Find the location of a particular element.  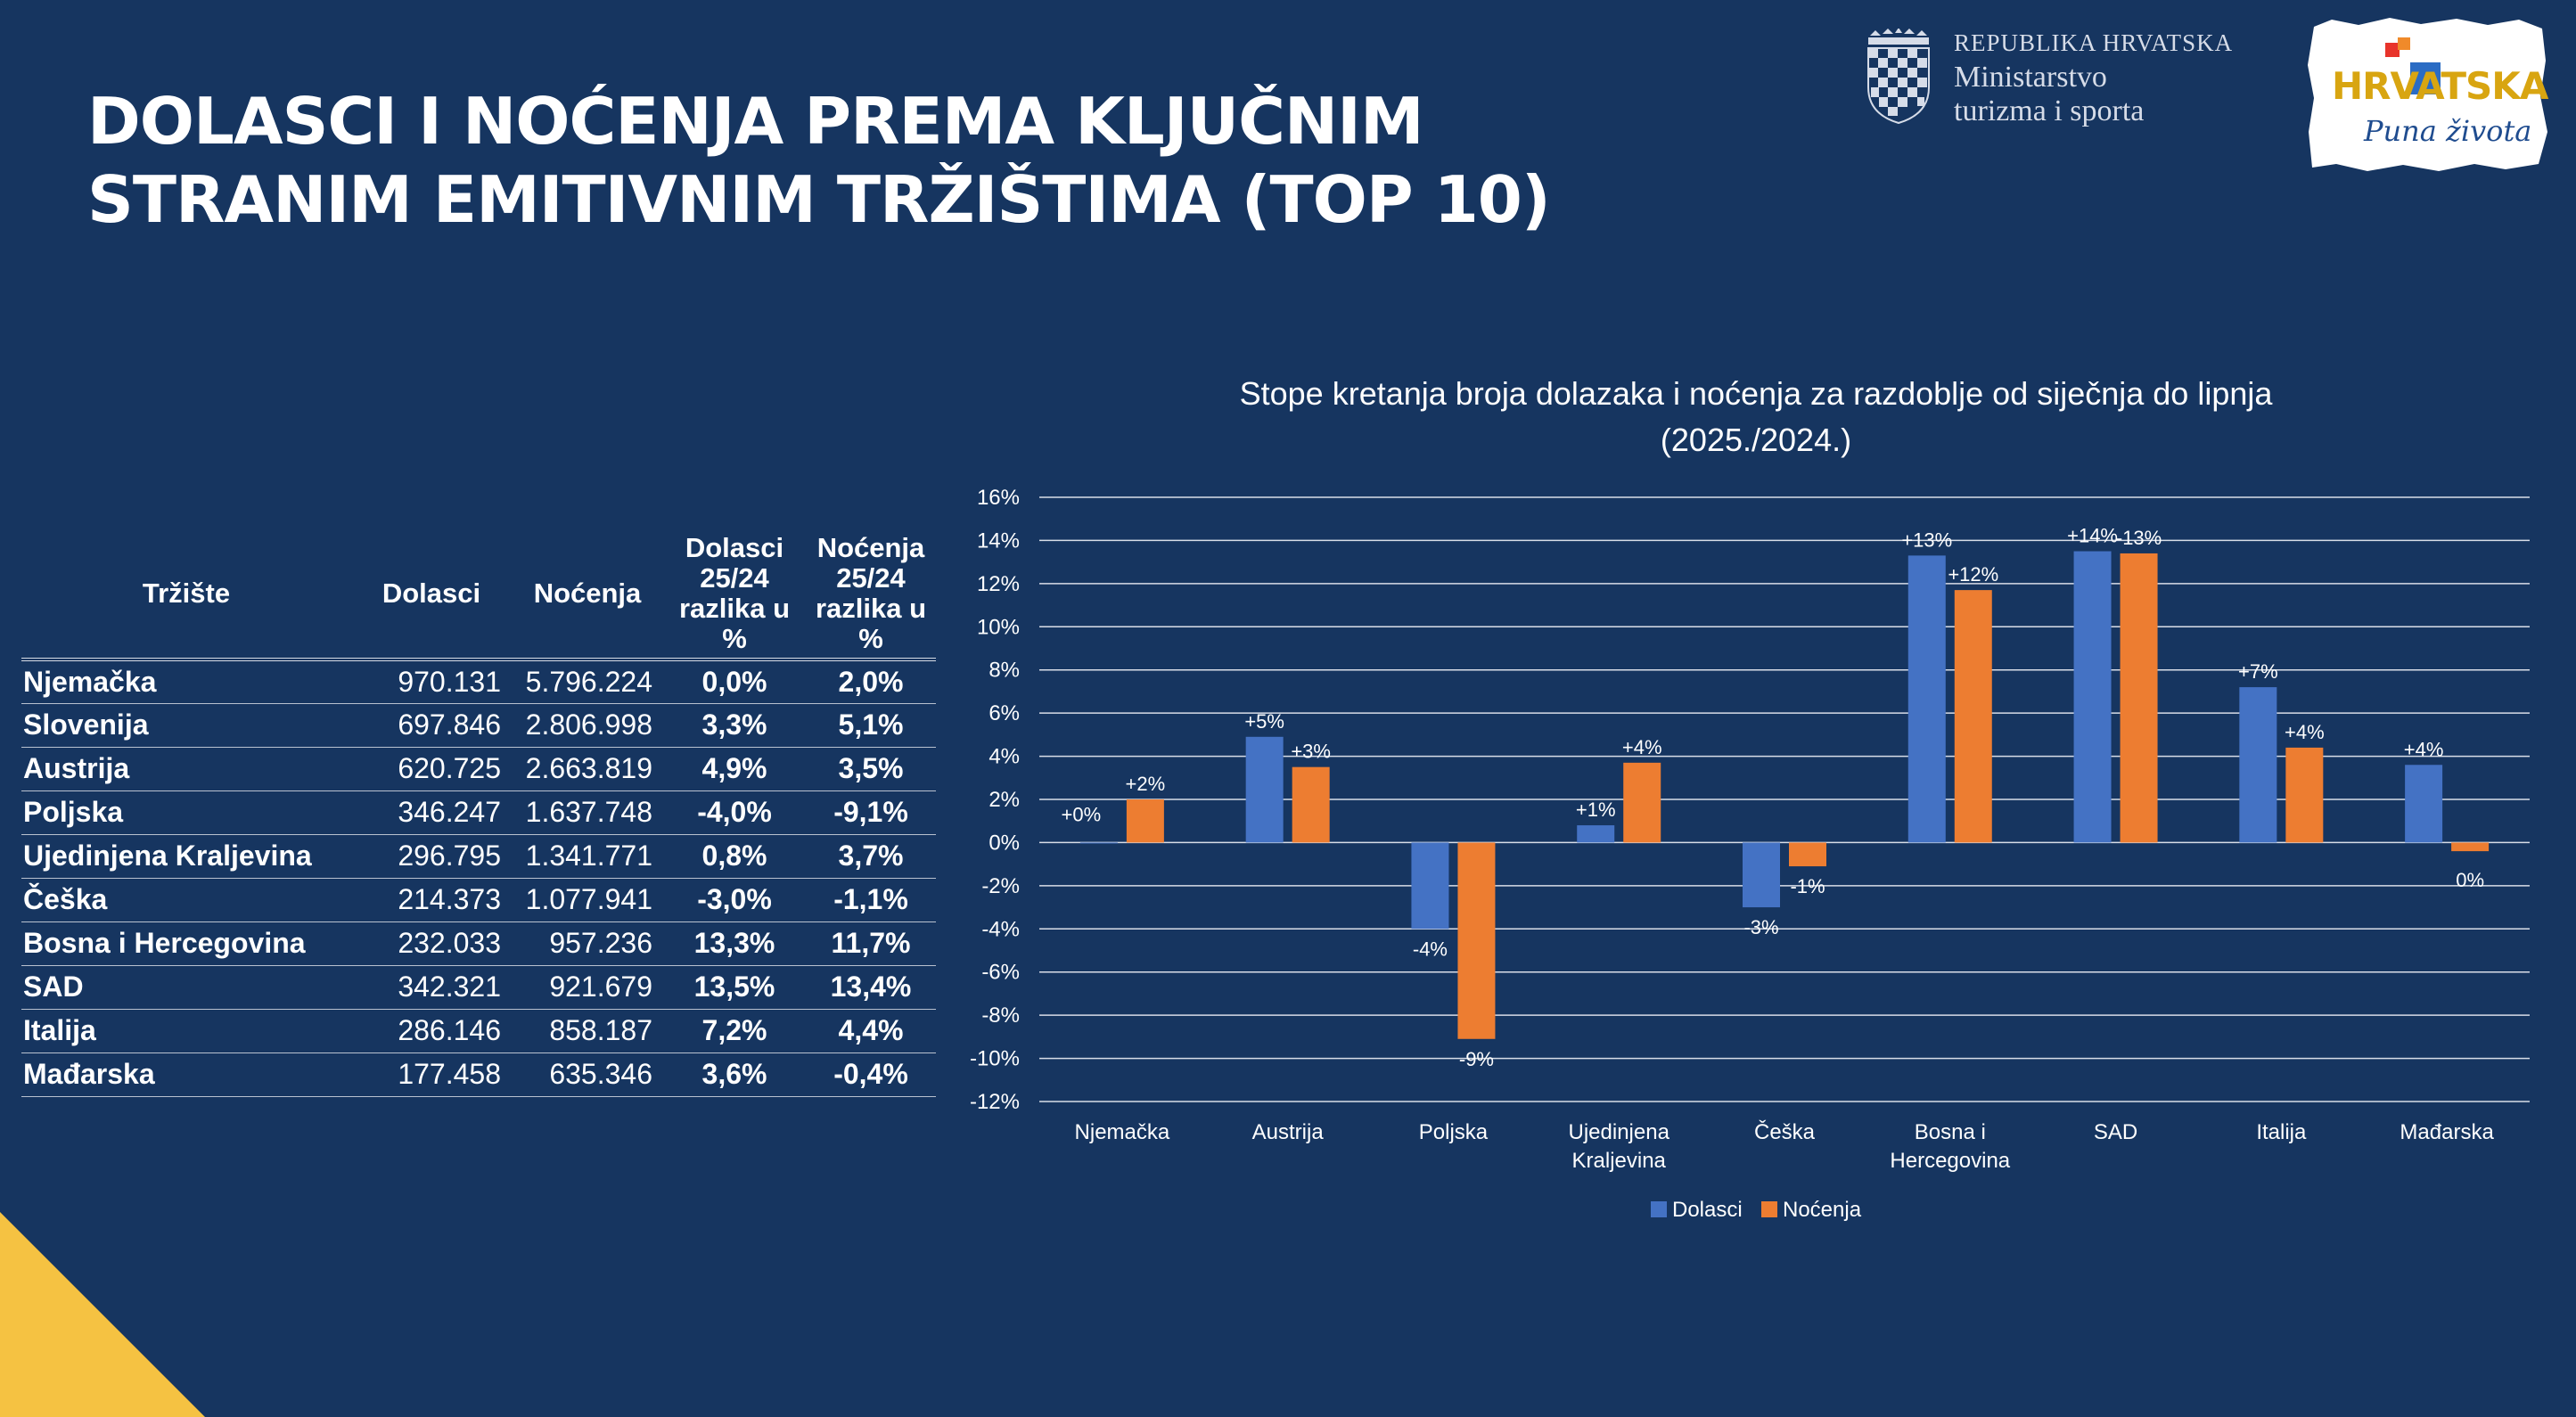

header-nights: Noćenja is located at coordinates (587, 593).